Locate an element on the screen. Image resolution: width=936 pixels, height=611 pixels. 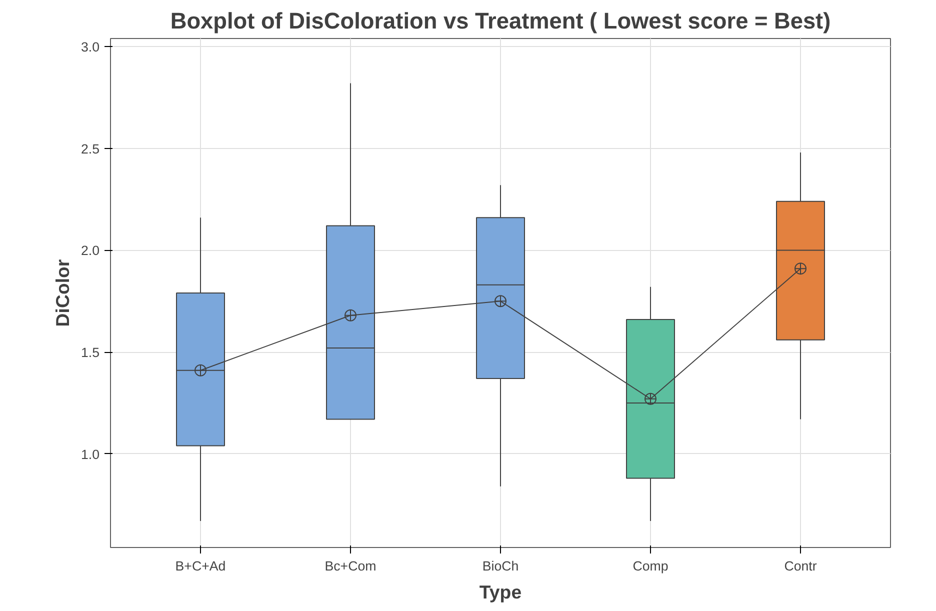
x-tick-label: BioCh is located at coordinates (500, 566).